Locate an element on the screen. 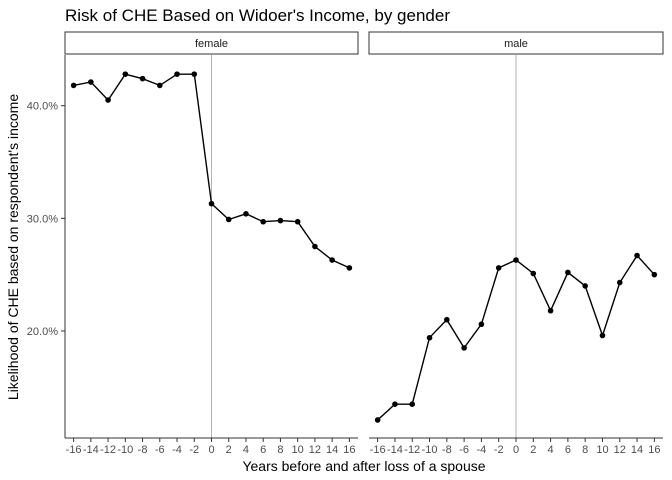  strip-male is located at coordinates (516, 43).